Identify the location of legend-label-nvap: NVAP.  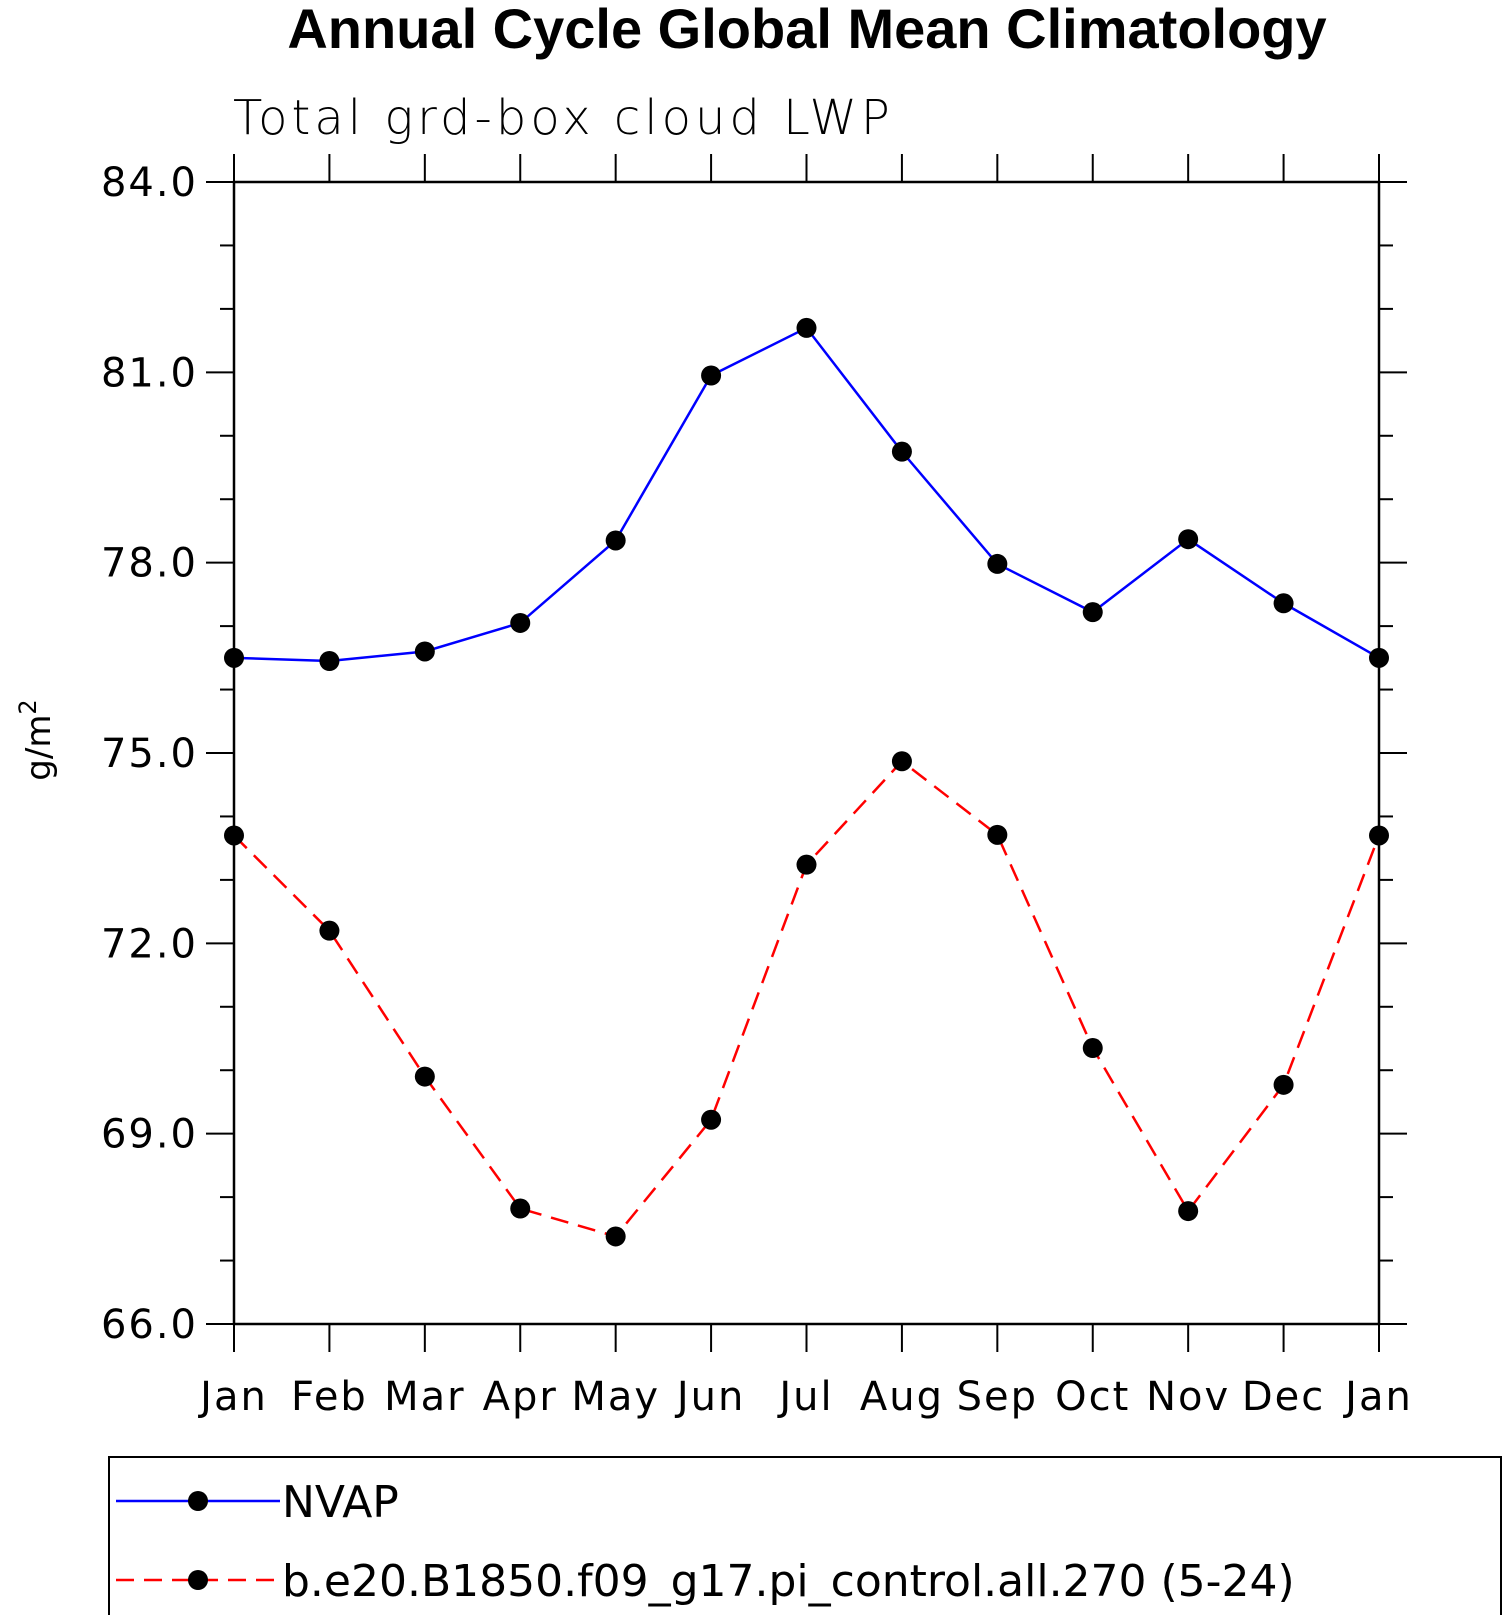
(340, 1502).